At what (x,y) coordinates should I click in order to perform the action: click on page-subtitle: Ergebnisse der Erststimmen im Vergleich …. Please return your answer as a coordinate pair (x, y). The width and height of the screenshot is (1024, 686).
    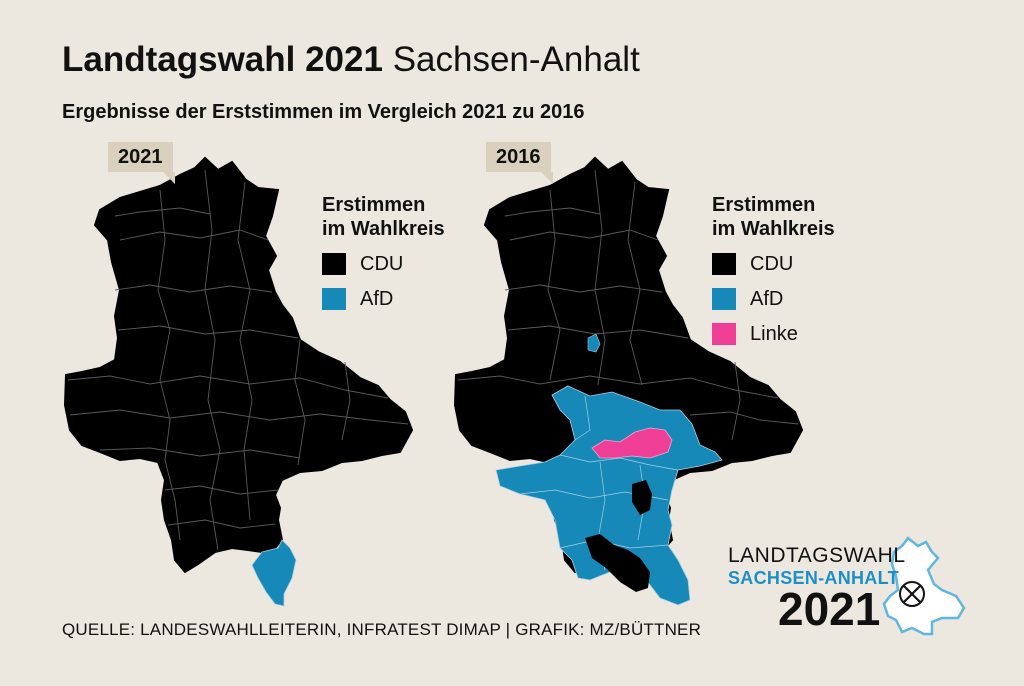
    Looking at the image, I should click on (323, 112).